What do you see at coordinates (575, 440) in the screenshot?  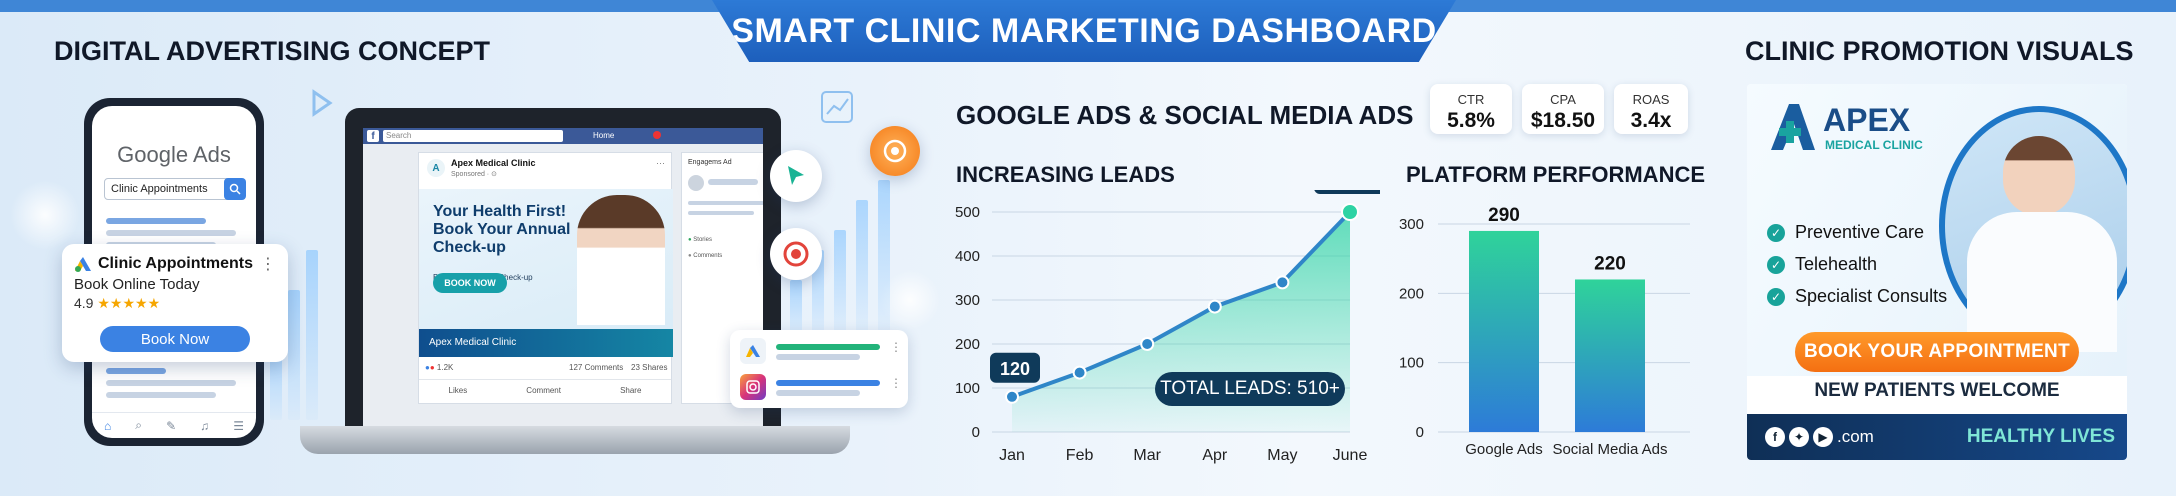 I see `laptop-base` at bounding box center [575, 440].